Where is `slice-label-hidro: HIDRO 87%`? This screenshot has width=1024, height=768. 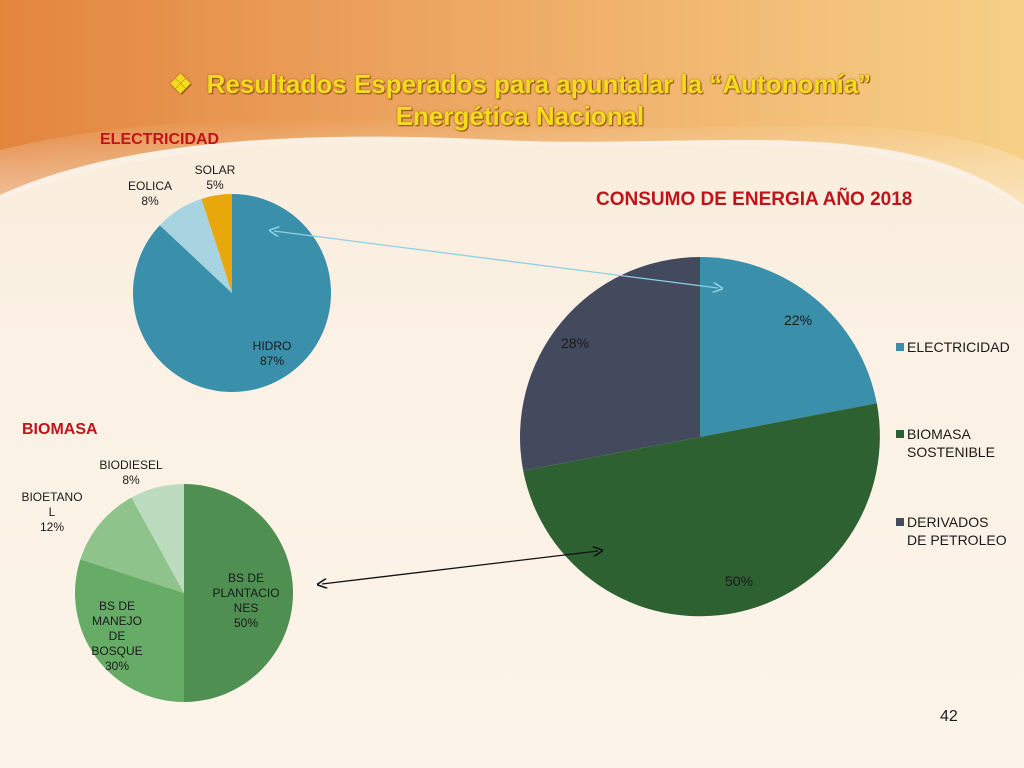 slice-label-hidro: HIDRO 87% is located at coordinates (272, 354).